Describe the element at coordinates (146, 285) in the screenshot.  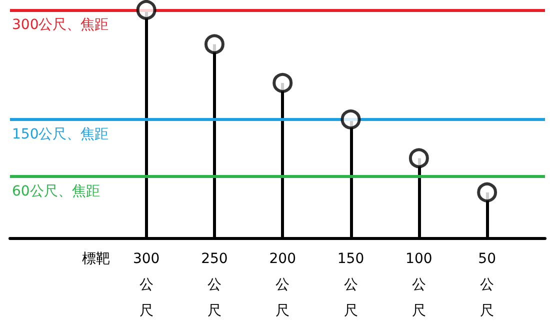
I see `x-tick-label: 300公尺` at that location.